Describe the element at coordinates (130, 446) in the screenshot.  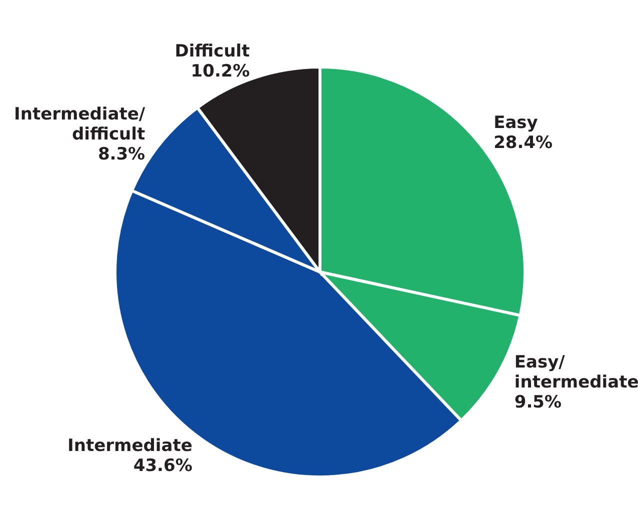
I see `slice-label: Intermediate` at that location.